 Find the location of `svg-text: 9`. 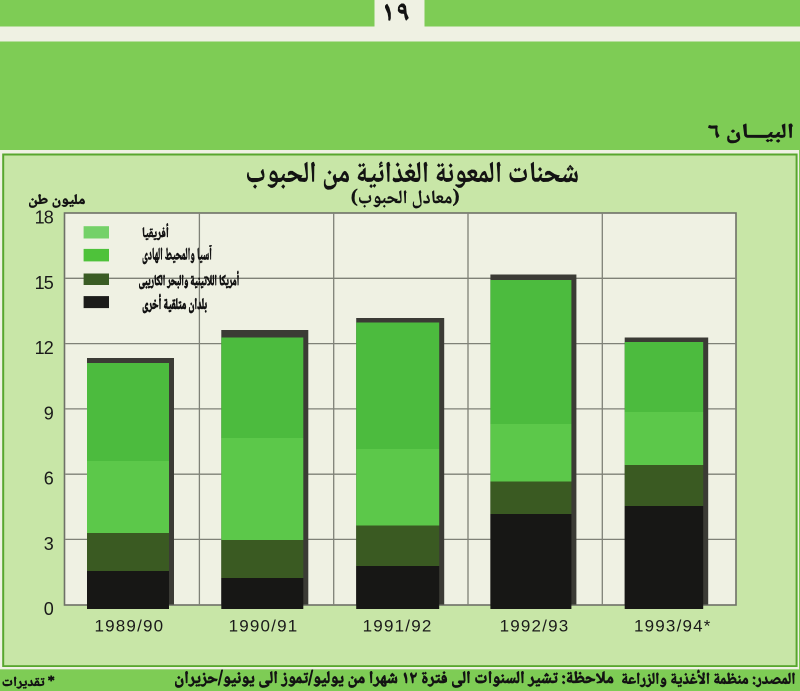

svg-text: 9 is located at coordinates (49, 413).